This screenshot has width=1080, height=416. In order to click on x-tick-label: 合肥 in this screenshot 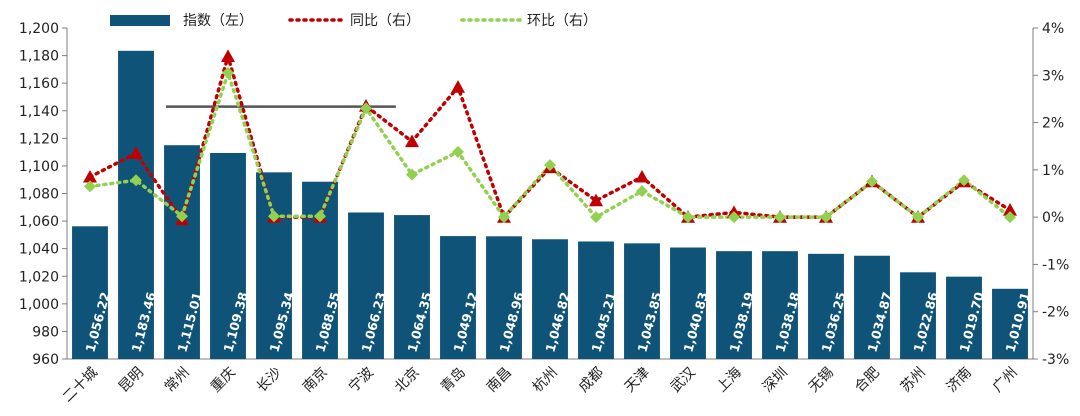, I will do `click(867, 380)`.